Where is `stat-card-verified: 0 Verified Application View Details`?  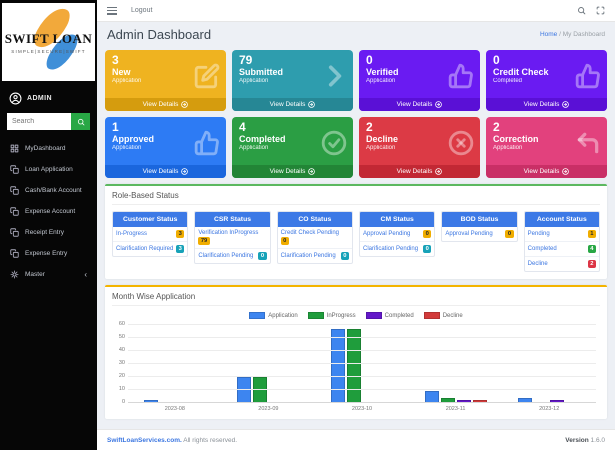 stat-card-verified: 0 Verified Application View Details is located at coordinates (419, 80).